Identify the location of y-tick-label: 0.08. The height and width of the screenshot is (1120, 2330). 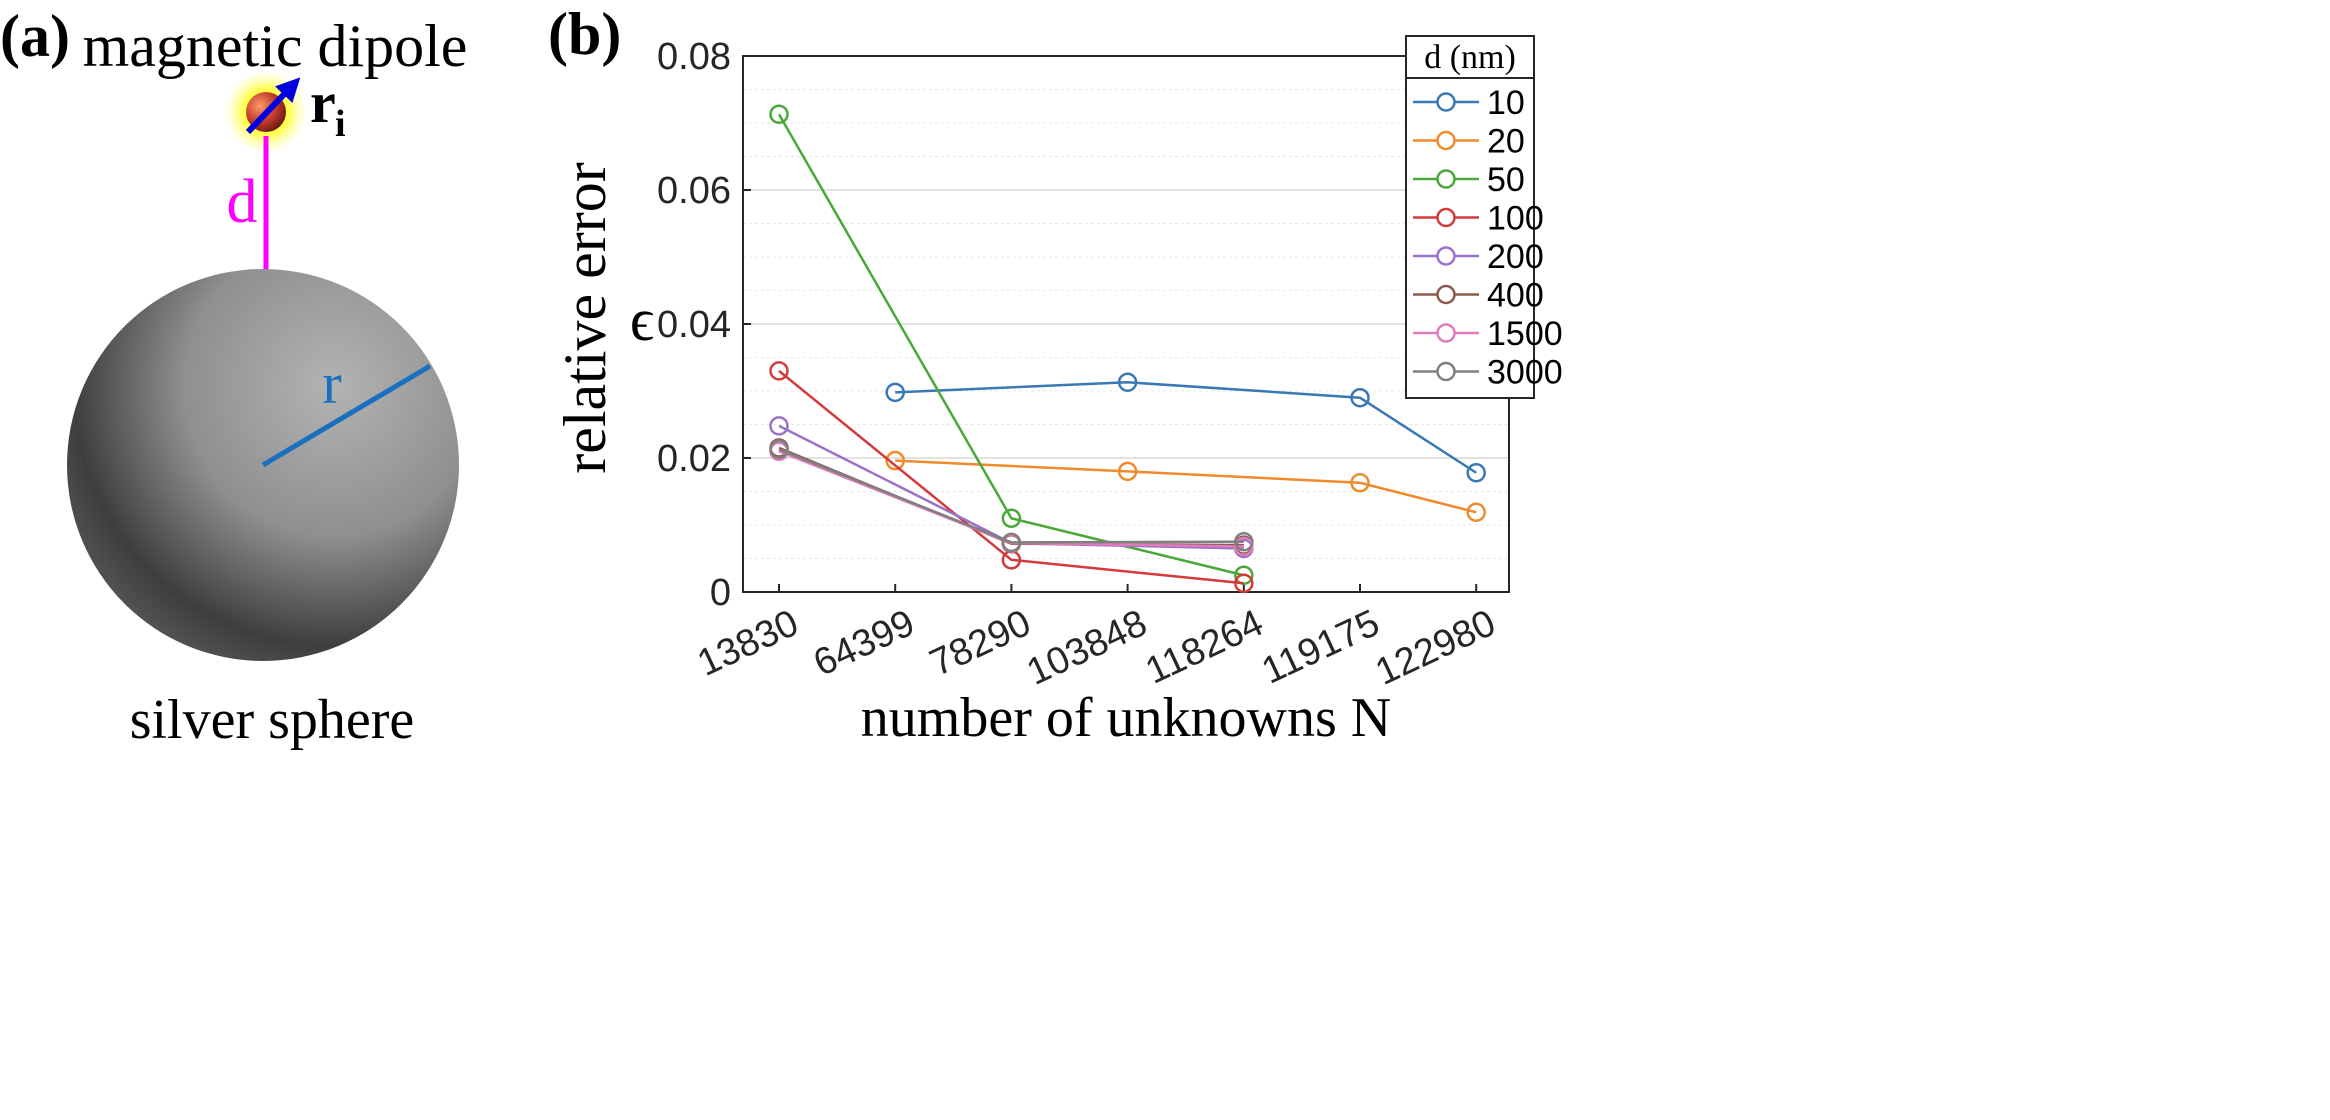
(694, 57).